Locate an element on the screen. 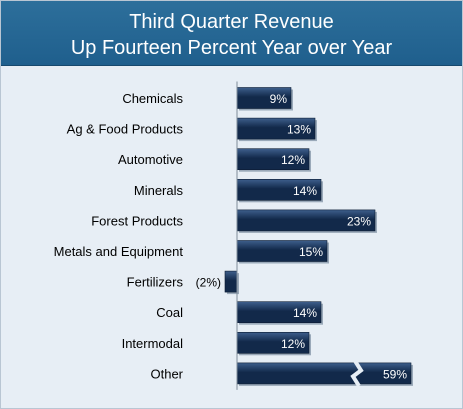  category-label: Other is located at coordinates (166, 373).